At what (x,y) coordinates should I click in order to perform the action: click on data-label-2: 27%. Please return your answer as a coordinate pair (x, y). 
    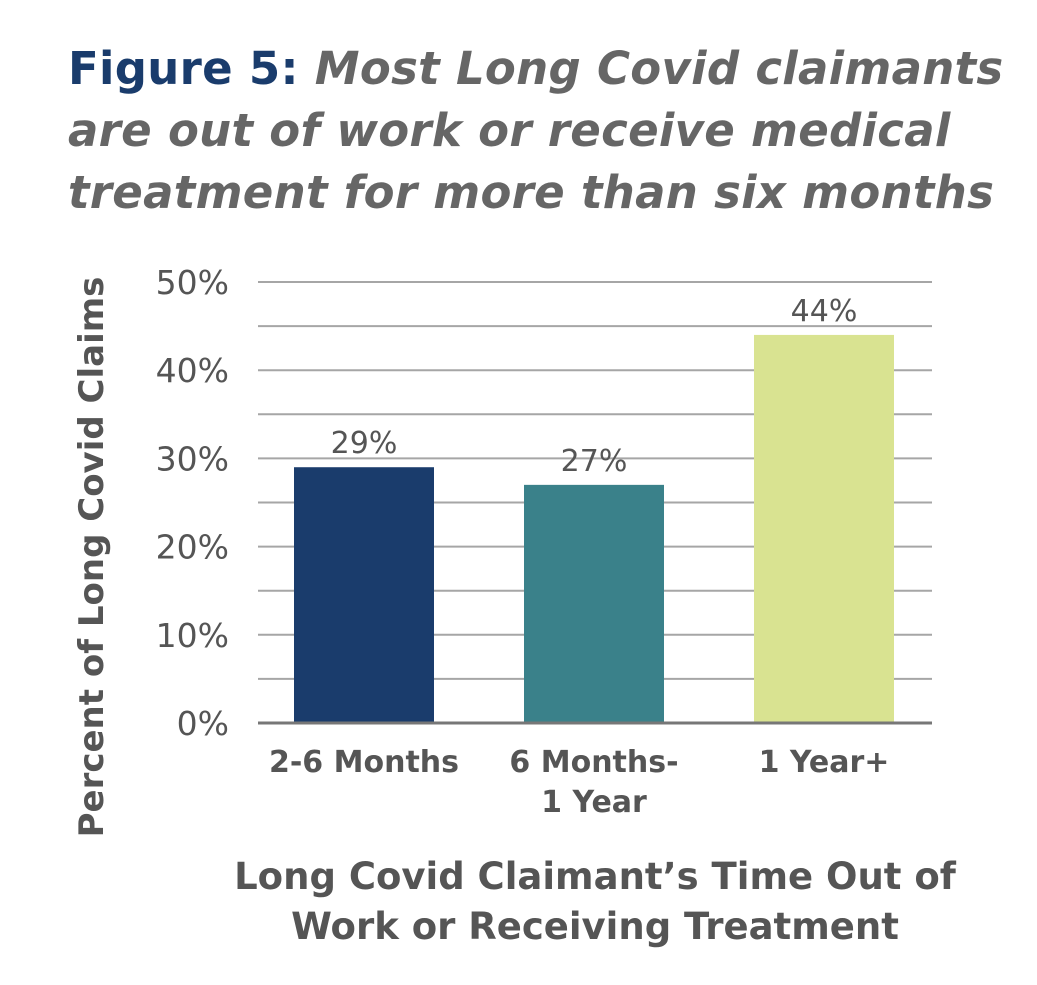
    Looking at the image, I should click on (594, 461).